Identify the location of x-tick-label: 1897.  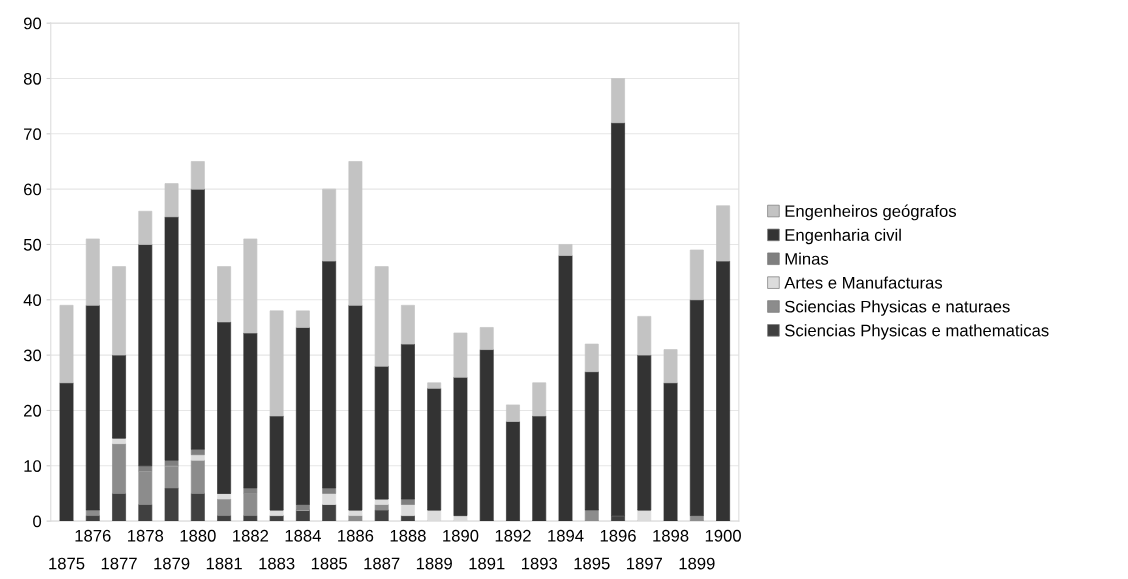
(644, 563).